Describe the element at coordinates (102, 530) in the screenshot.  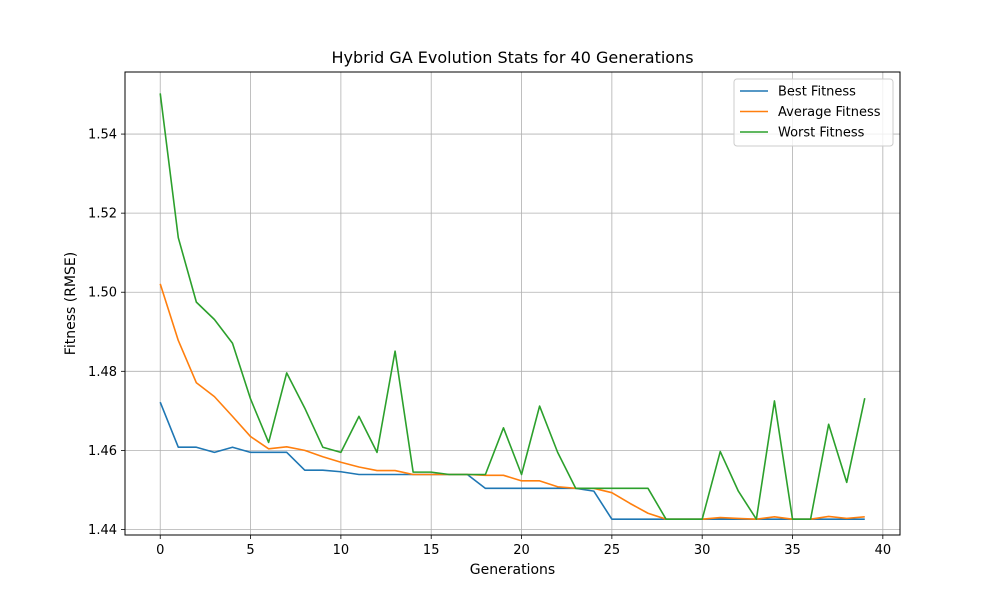
I see `y-tick-label: 1.44` at that location.